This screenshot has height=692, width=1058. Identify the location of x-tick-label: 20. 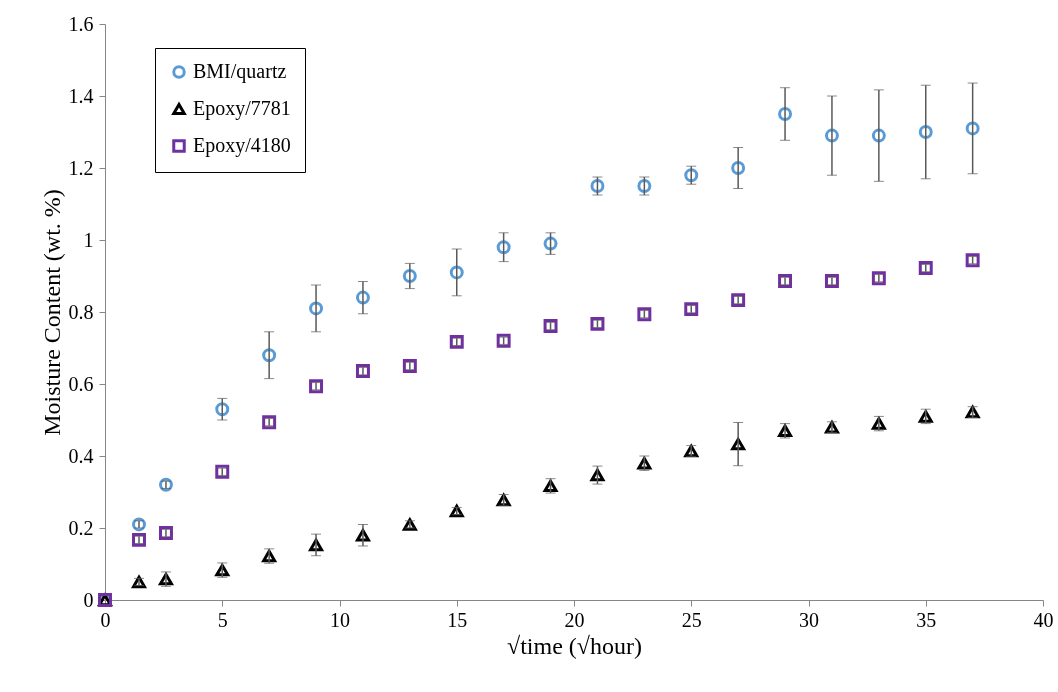
(574, 619).